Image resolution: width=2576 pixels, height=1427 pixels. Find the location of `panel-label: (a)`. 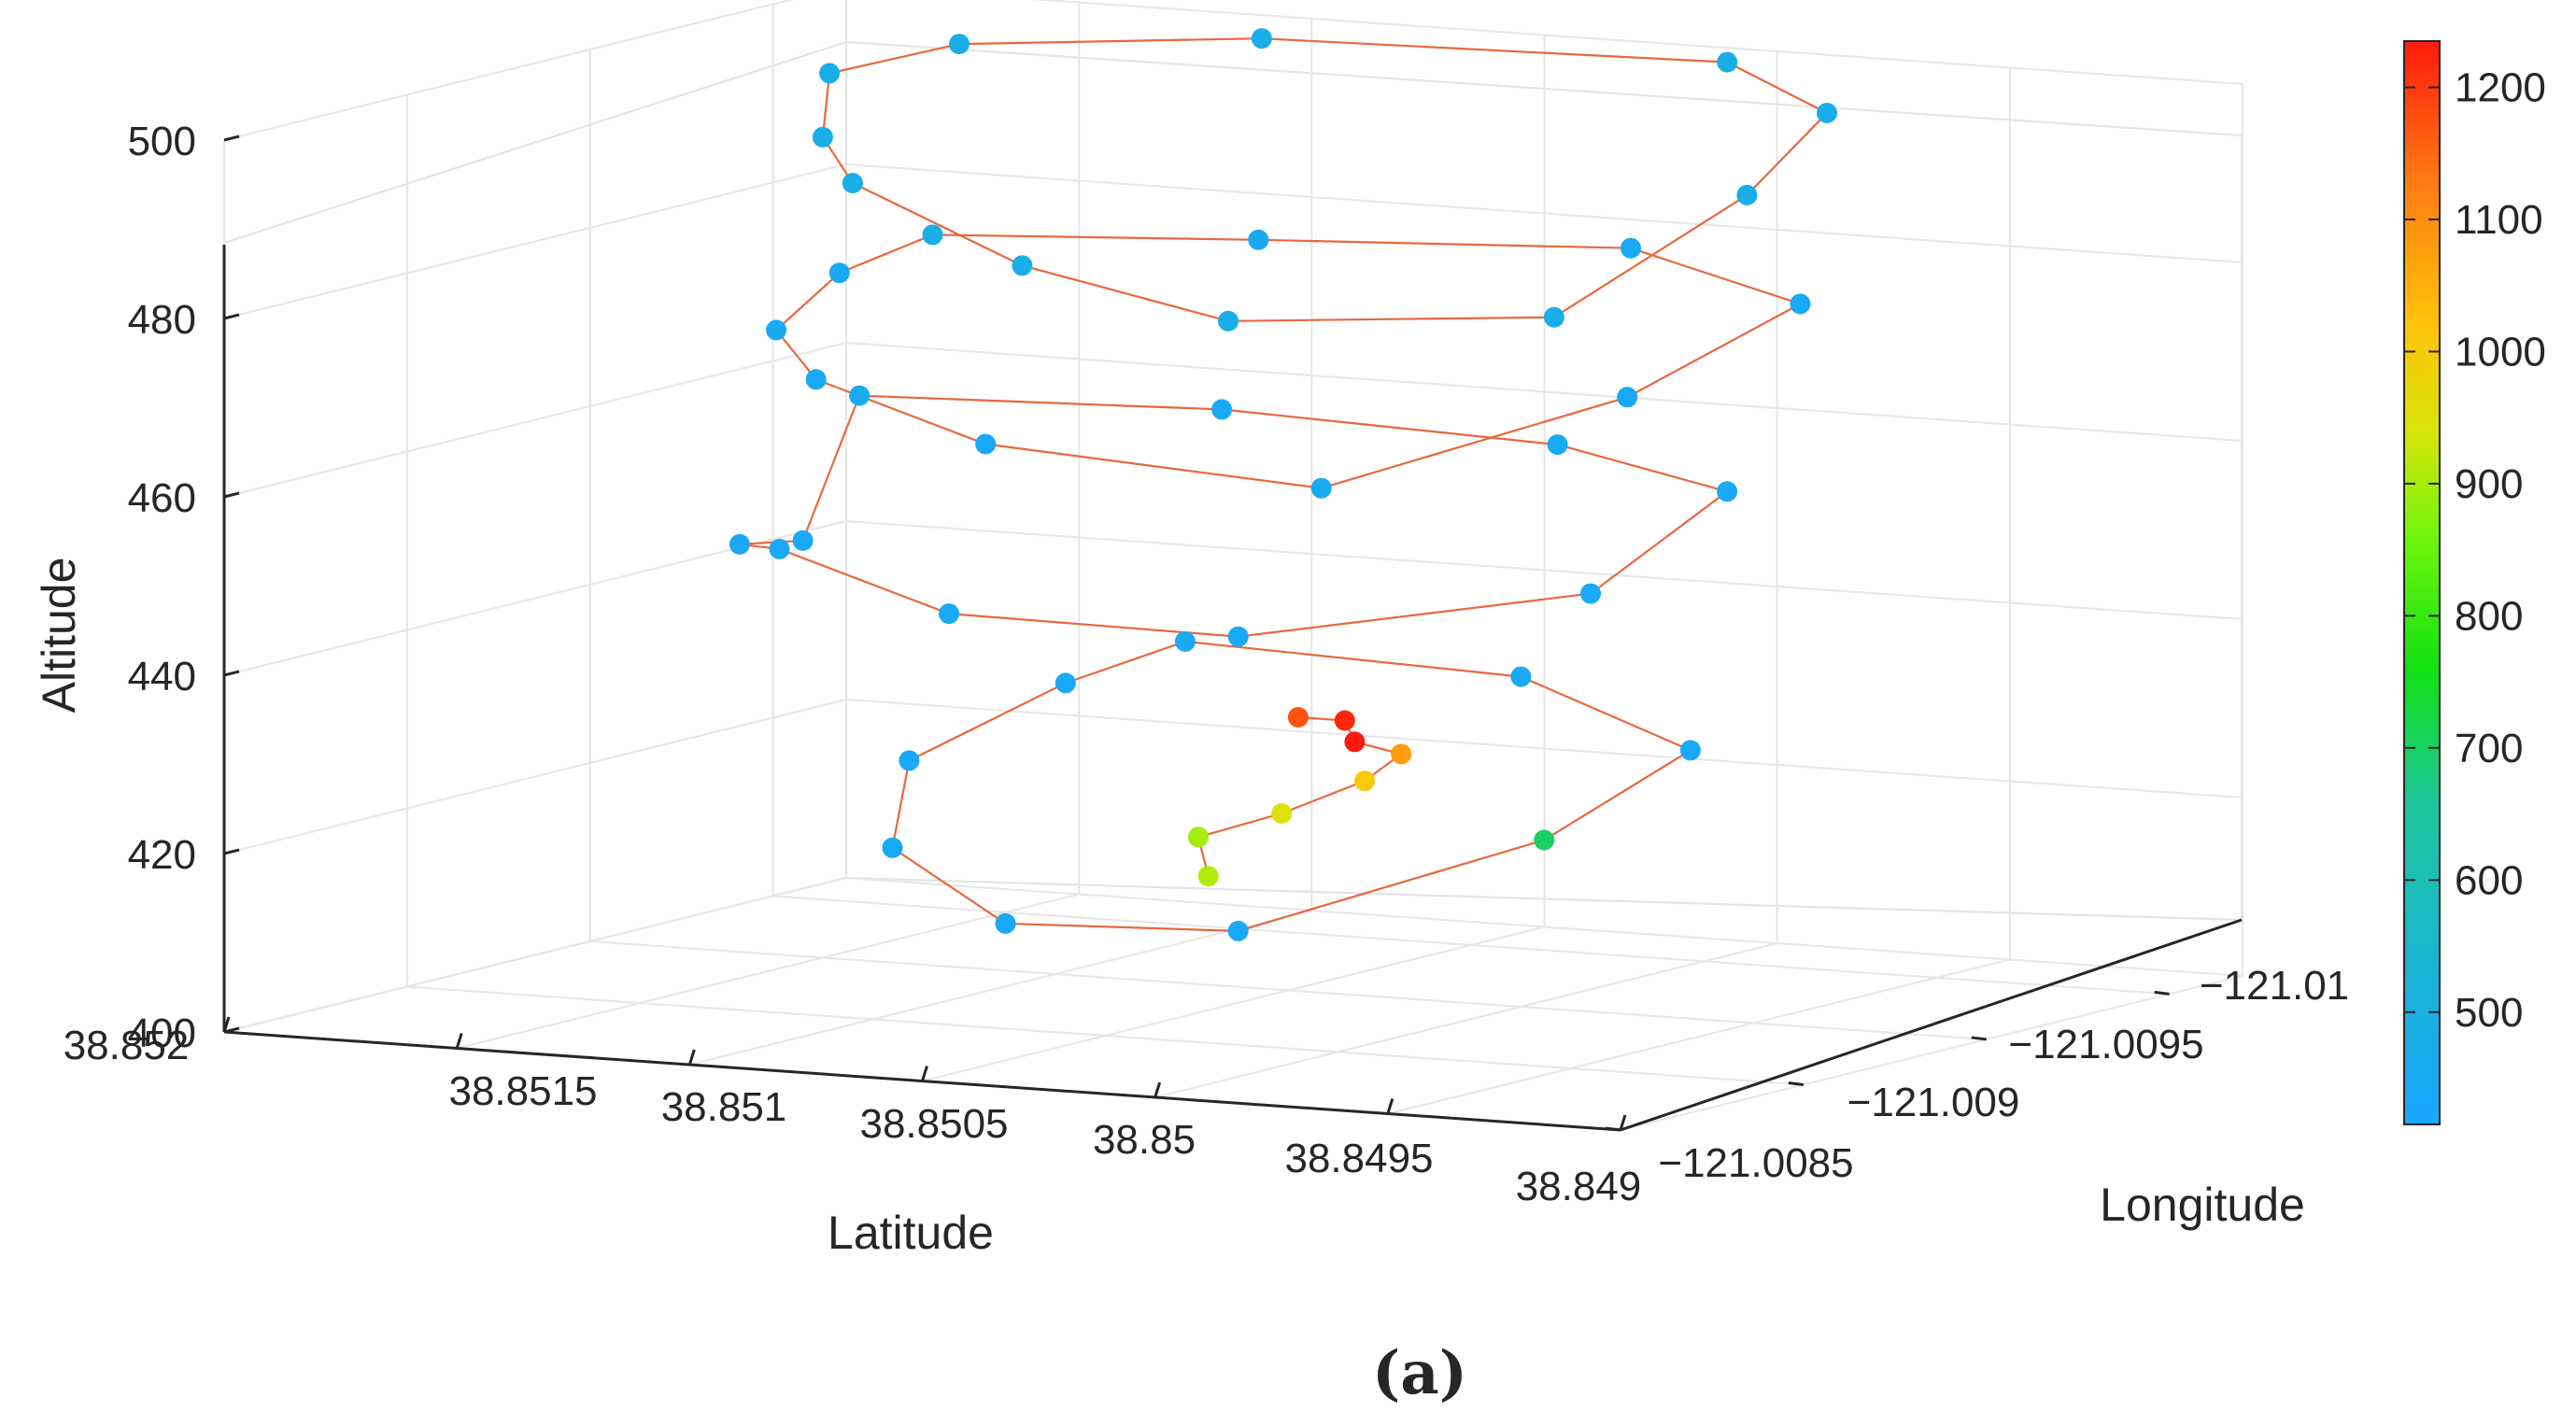

panel-label: (a) is located at coordinates (1419, 1373).